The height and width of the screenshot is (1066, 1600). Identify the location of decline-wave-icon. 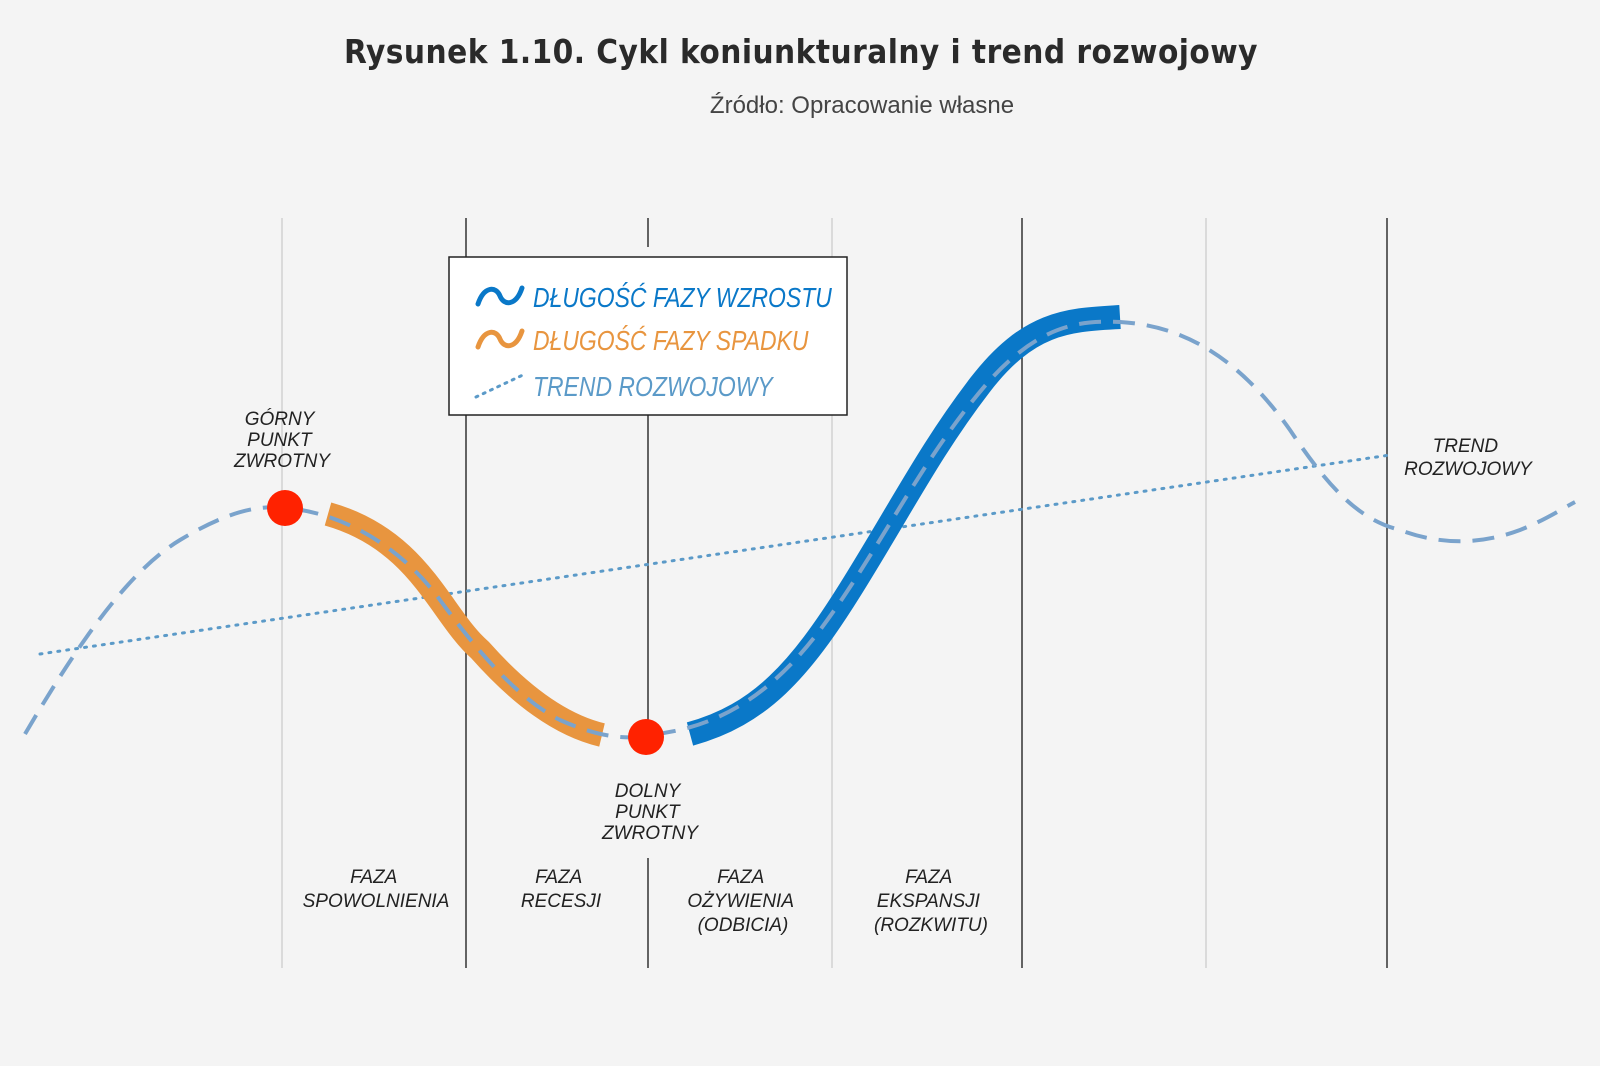
(500, 339).